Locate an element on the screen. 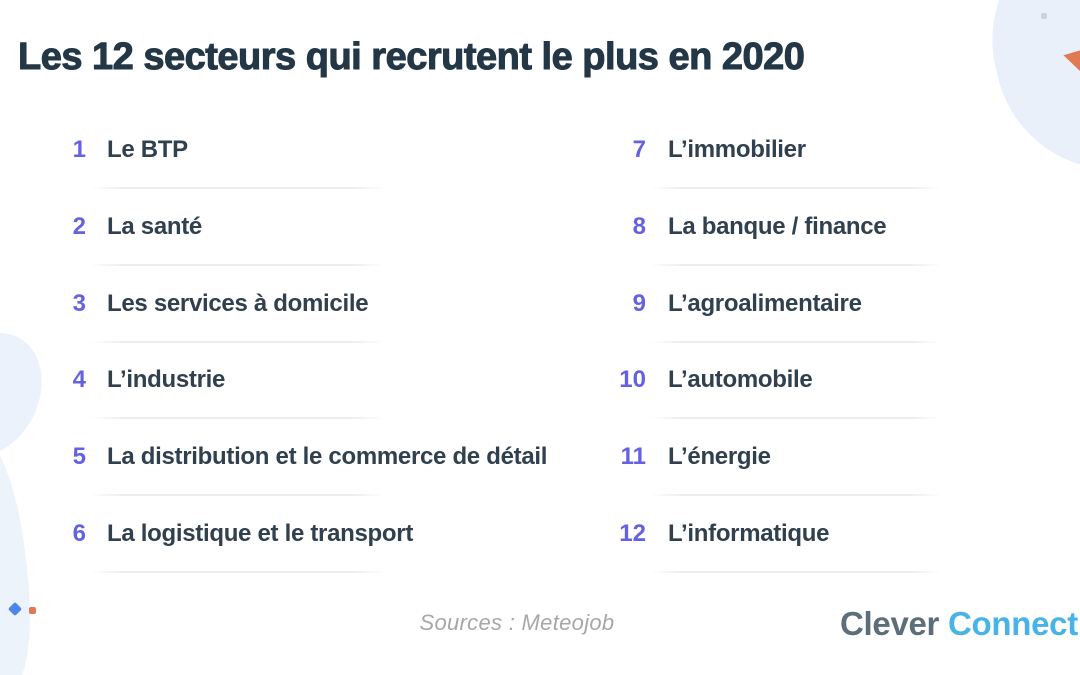 The height and width of the screenshot is (675, 1080). list-item: 1 Le BTP is located at coordinates (225, 166).